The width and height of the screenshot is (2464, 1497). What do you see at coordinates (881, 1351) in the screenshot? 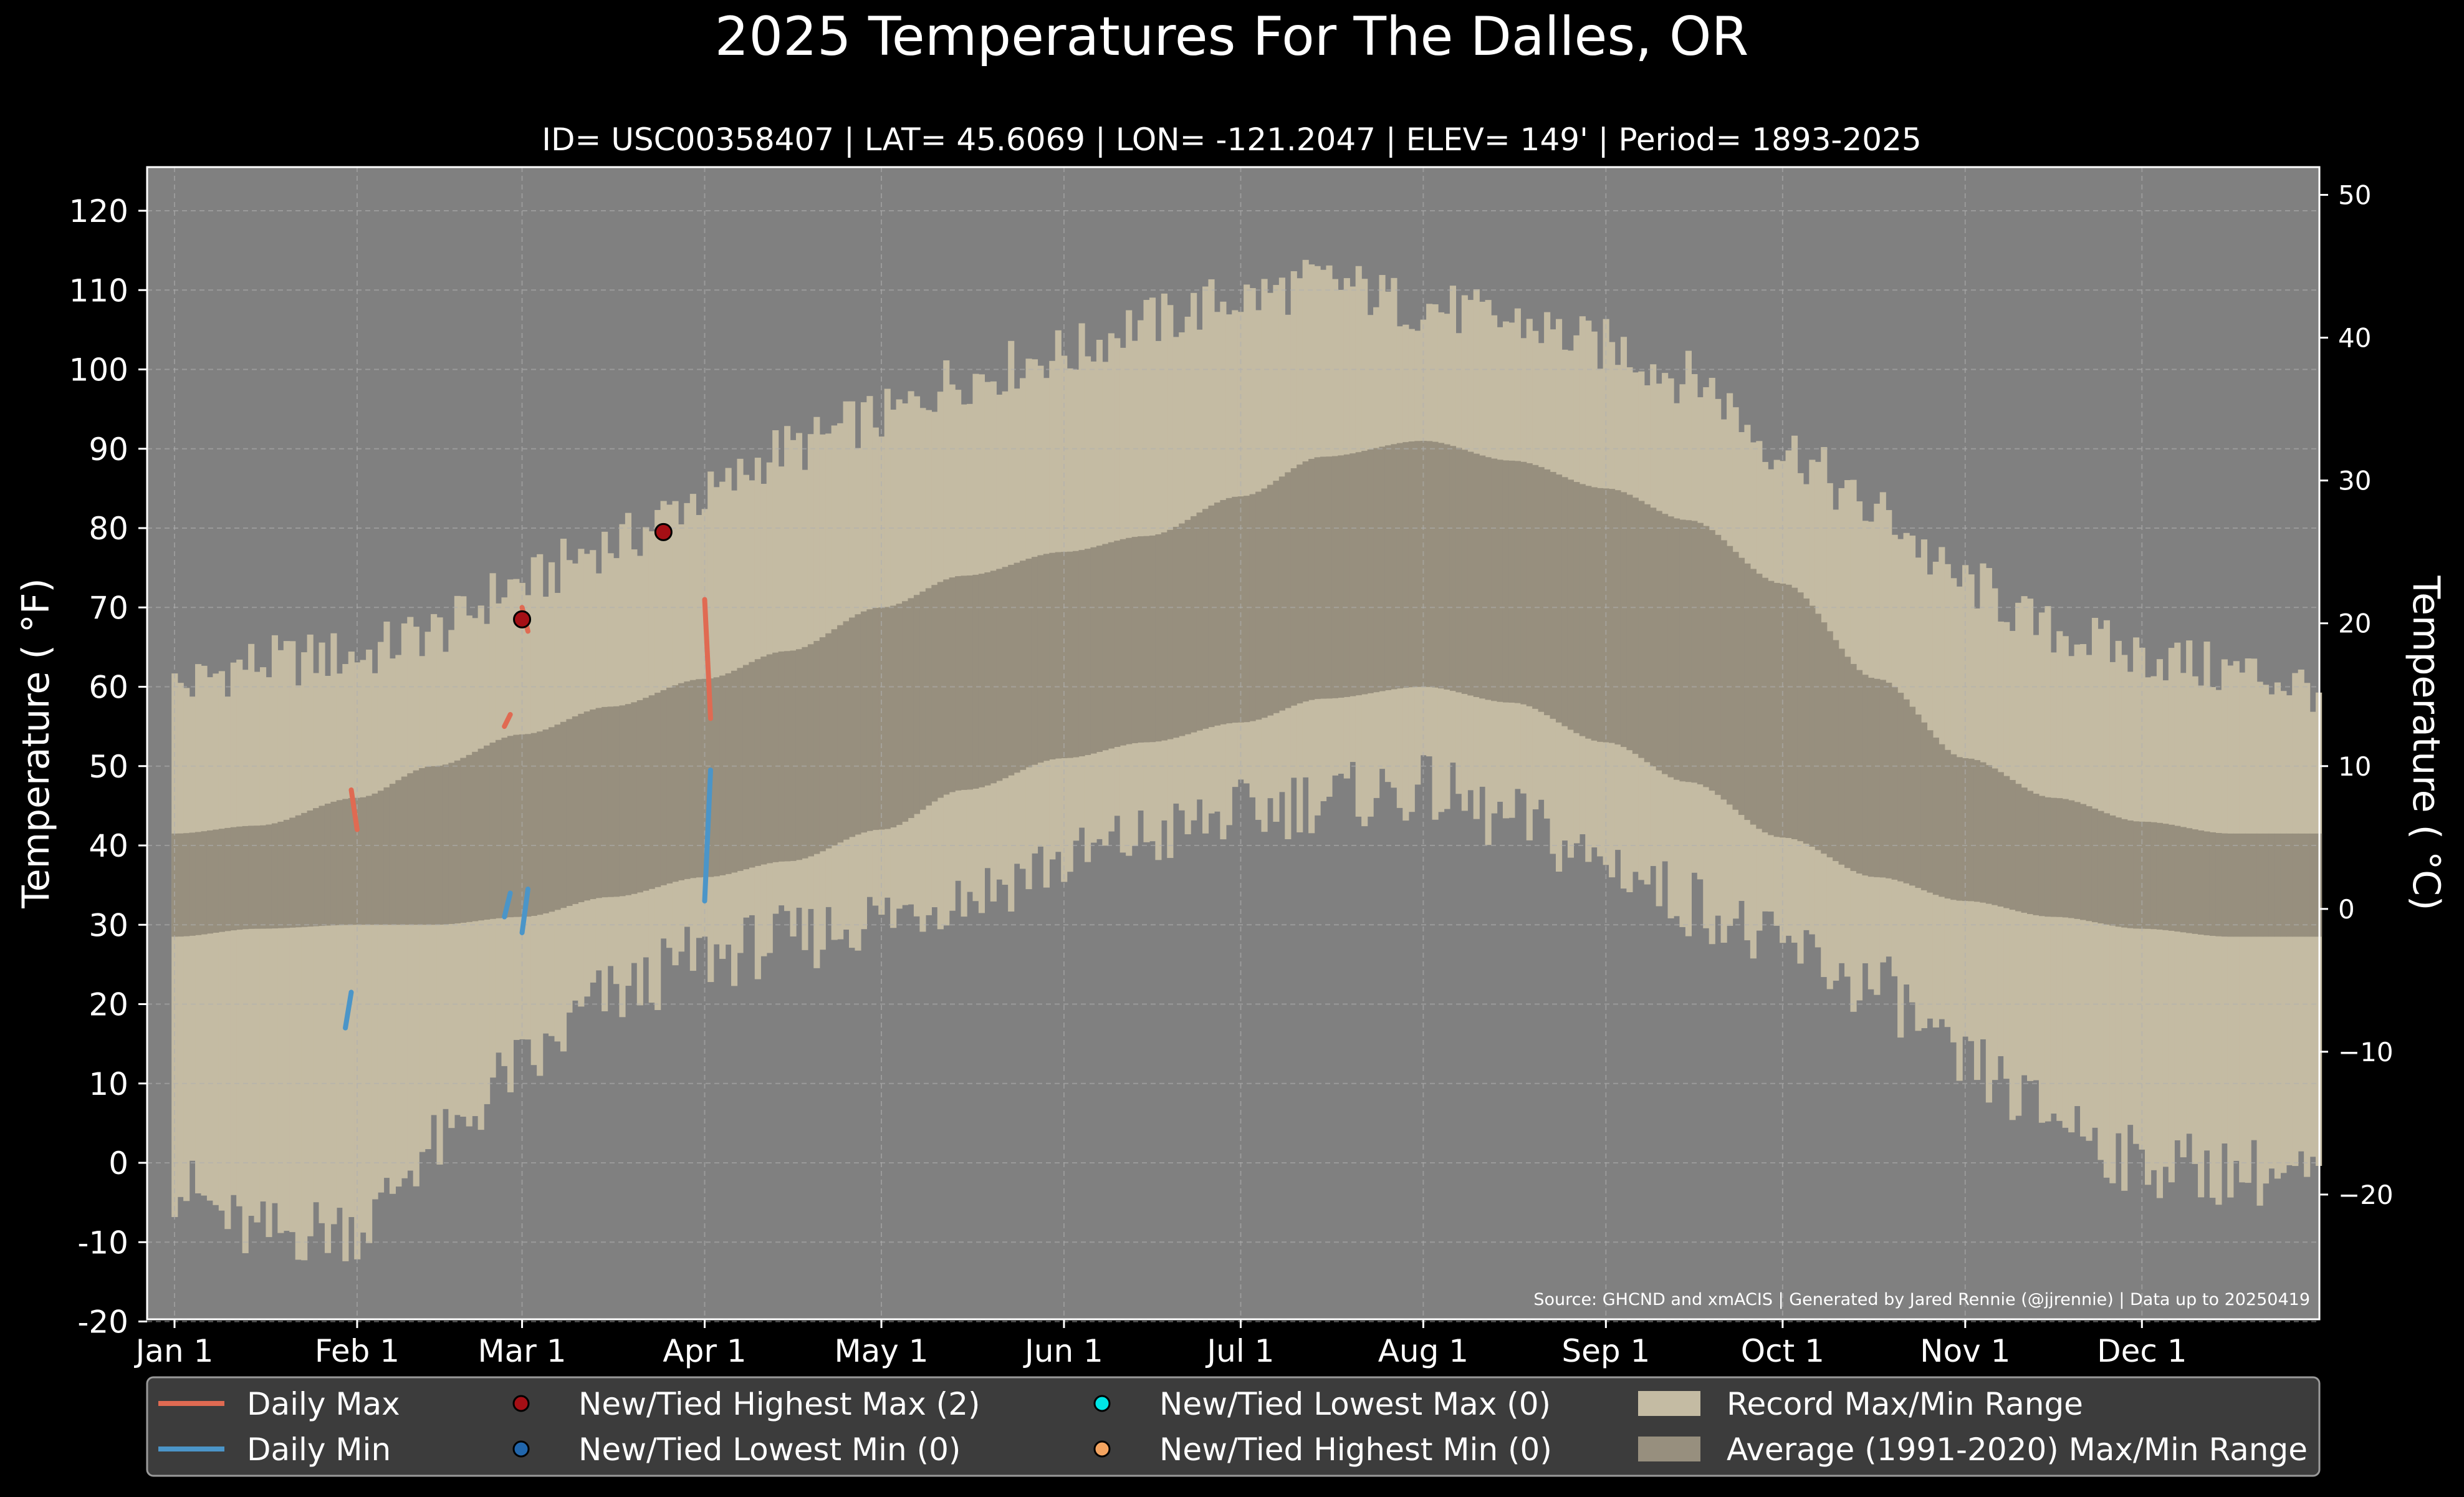
I see `x-tick-label: May 1` at bounding box center [881, 1351].